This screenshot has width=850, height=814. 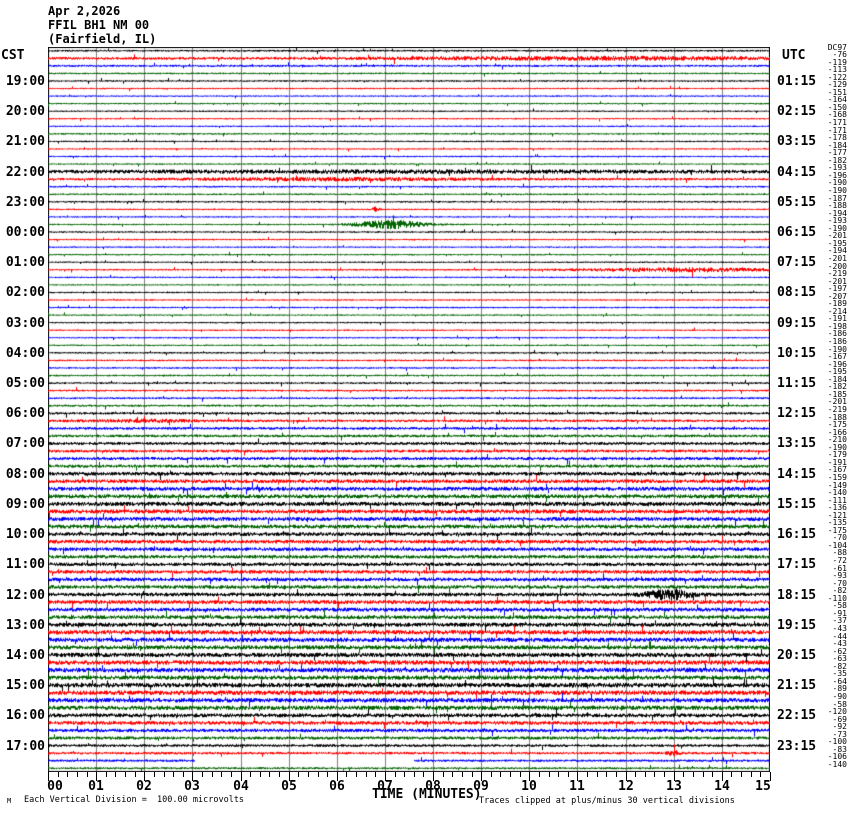 What do you see at coordinates (837, 62) in the screenshot?
I see `dc-offset-value: -119` at bounding box center [837, 62].